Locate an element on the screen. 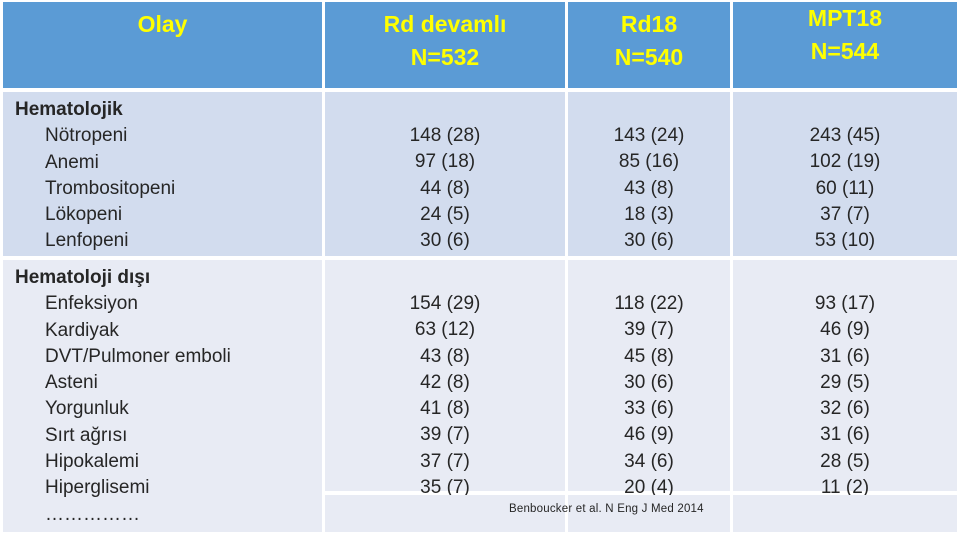  value-mpt18: 60 (11) is located at coordinates (845, 188).